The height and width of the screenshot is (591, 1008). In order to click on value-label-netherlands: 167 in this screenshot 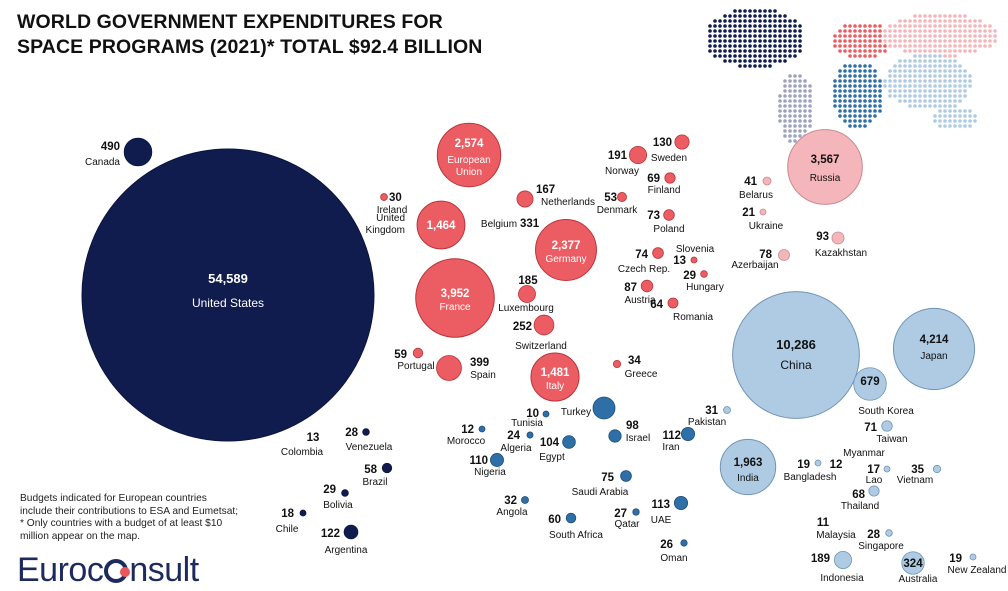, I will do `click(545, 190)`.